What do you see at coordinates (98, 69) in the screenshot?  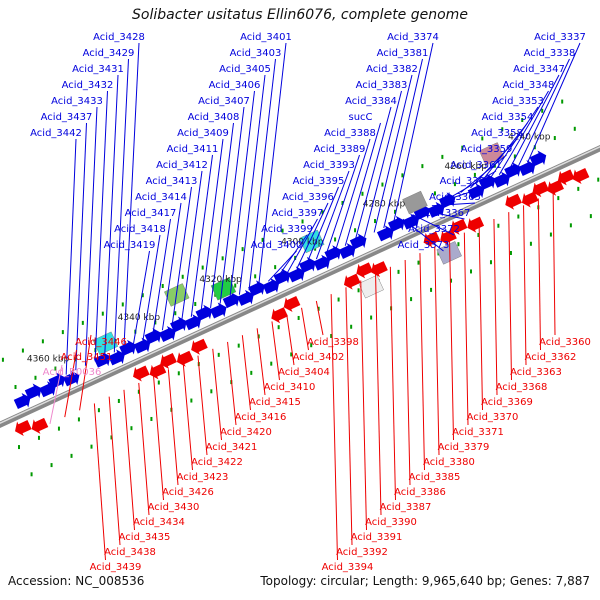 I see `gene-label-top: Acid_3431` at bounding box center [98, 69].